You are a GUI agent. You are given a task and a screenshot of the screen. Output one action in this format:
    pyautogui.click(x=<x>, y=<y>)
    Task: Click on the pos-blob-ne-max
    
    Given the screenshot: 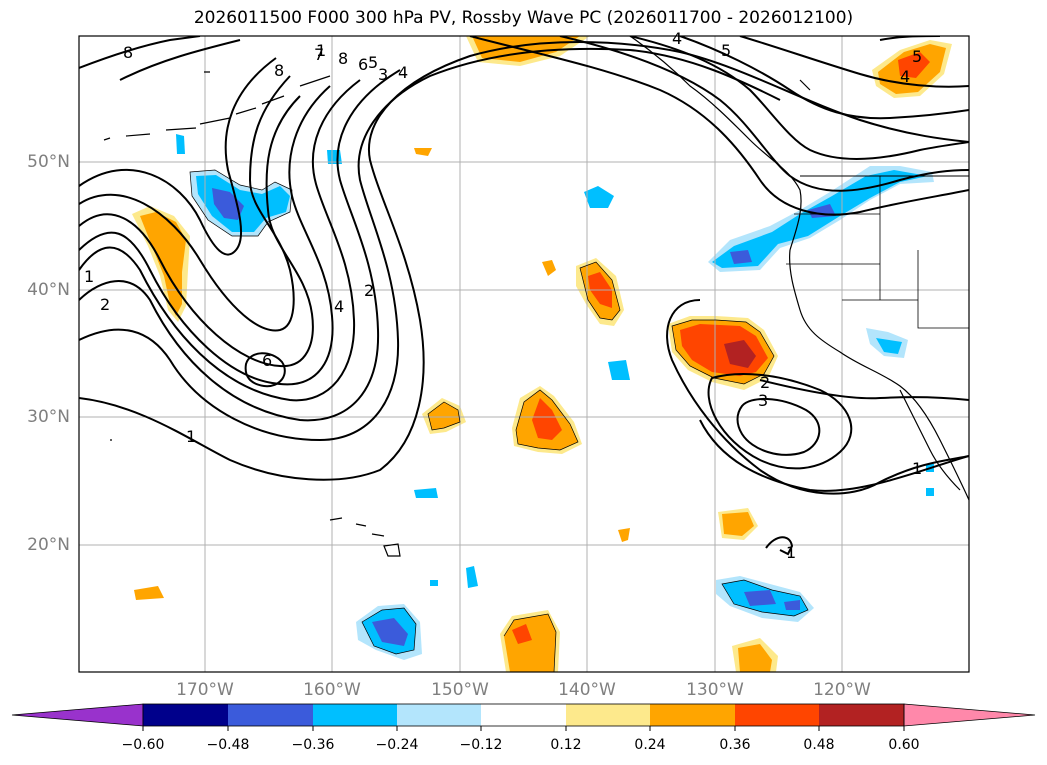 What is the action you would take?
    pyautogui.click(x=914, y=65)
    